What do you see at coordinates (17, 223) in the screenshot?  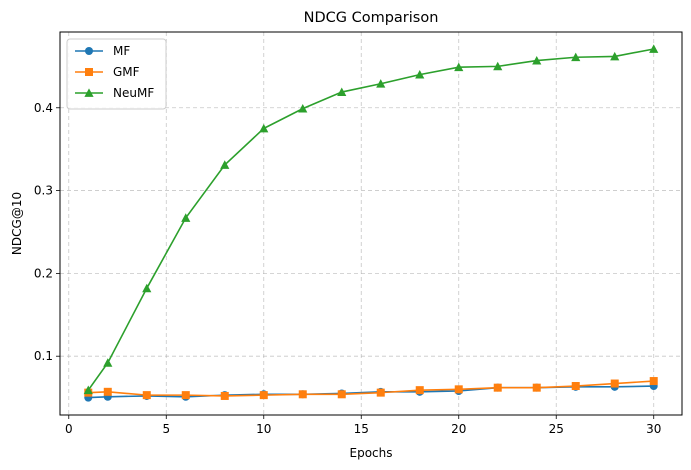 I see `y-axis-label: NDCG@10` at bounding box center [17, 223].